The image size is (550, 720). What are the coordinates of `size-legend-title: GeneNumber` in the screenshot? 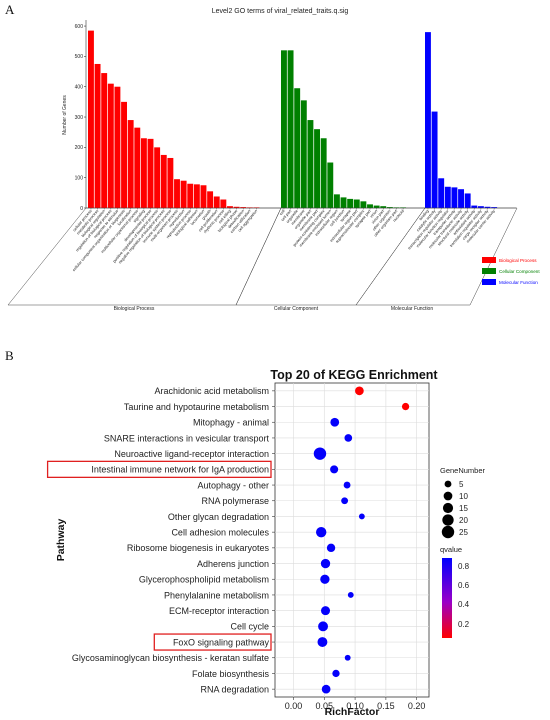 It's located at (463, 470).